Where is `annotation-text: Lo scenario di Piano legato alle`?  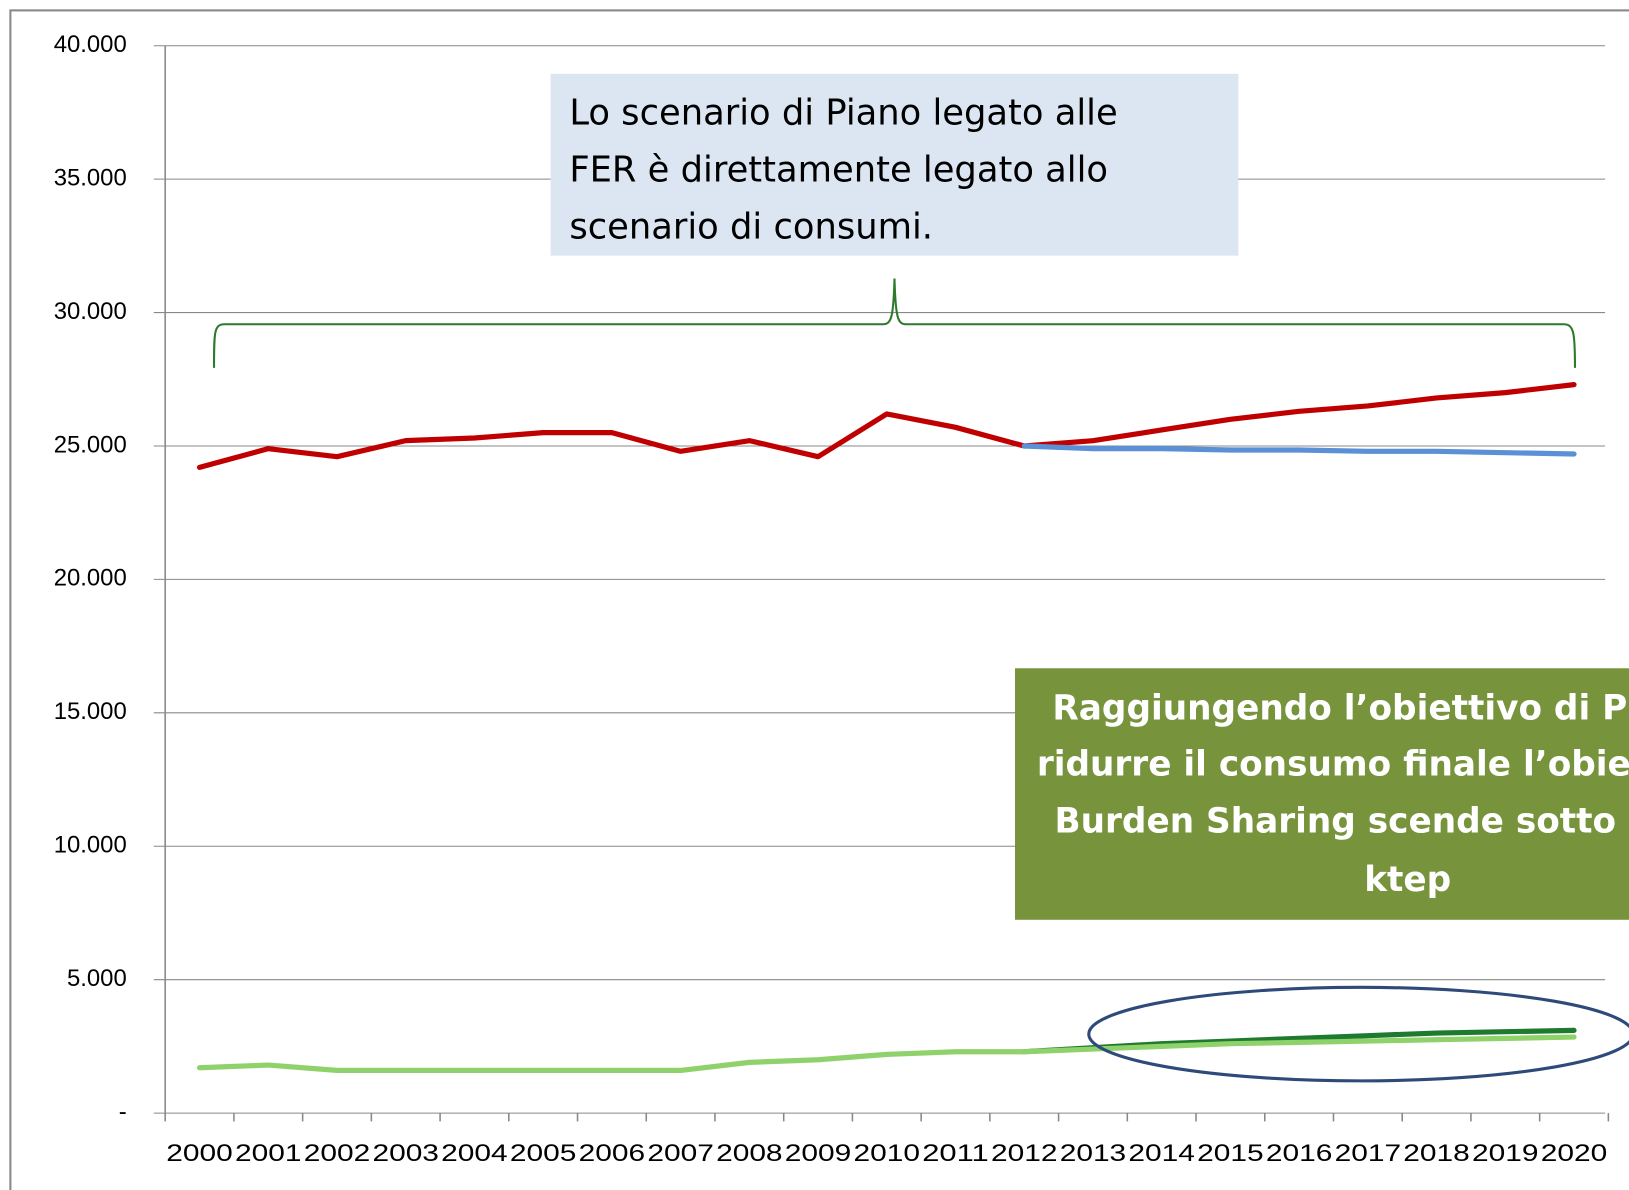
annotation-text: Lo scenario di Piano legato alle is located at coordinates (843, 112).